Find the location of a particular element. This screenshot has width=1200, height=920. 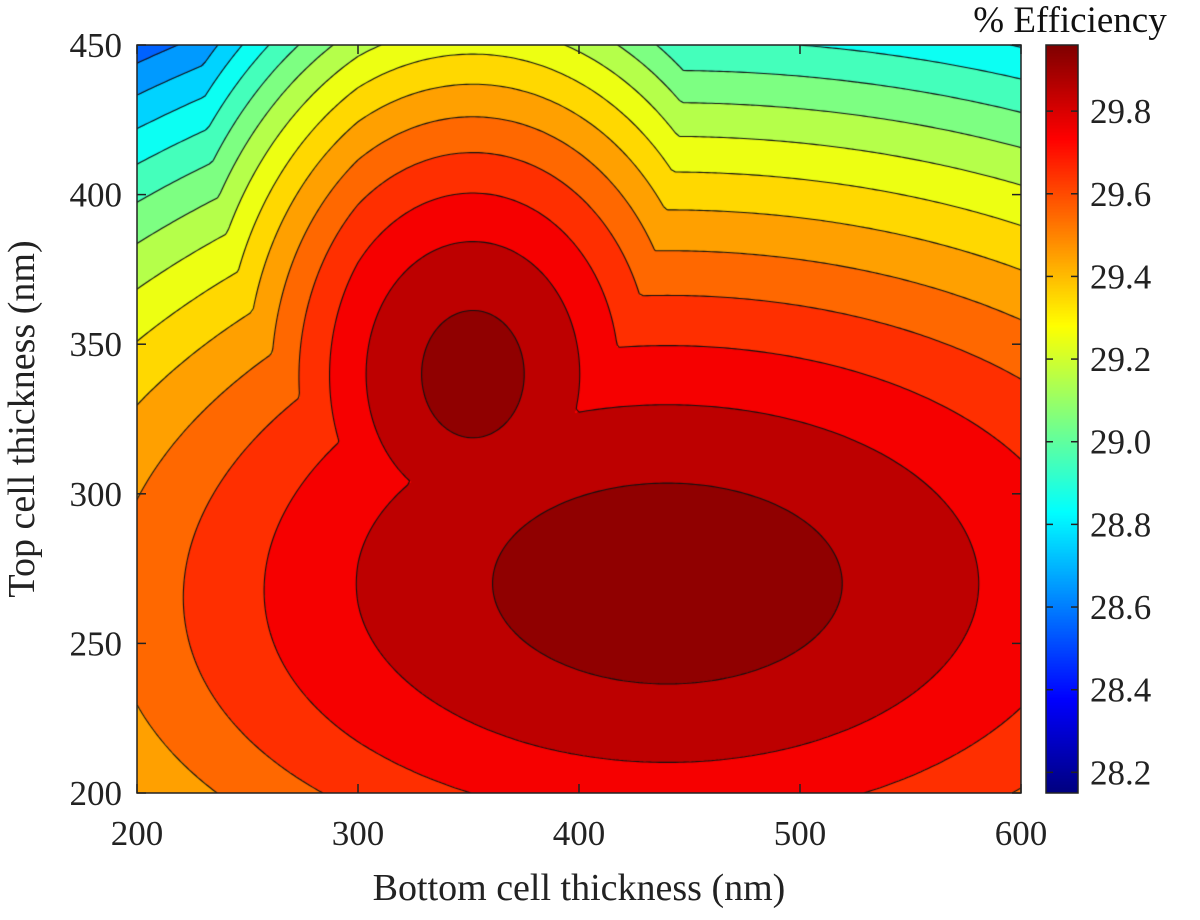

colorbar-tick-label-1: 28.4 is located at coordinates (1120, 690).